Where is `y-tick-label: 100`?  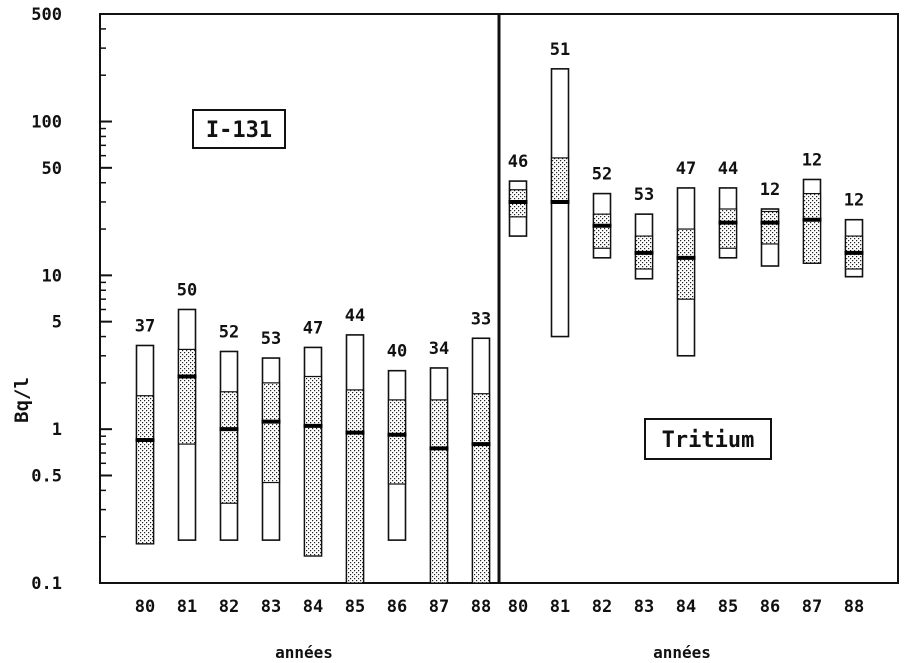 y-tick-label: 100 is located at coordinates (46, 123).